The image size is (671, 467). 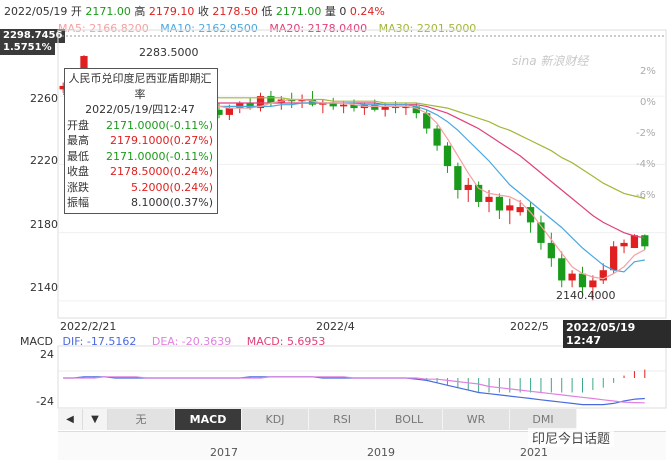 I want to click on x-tick: 2022/2/21, so click(x=88, y=326).